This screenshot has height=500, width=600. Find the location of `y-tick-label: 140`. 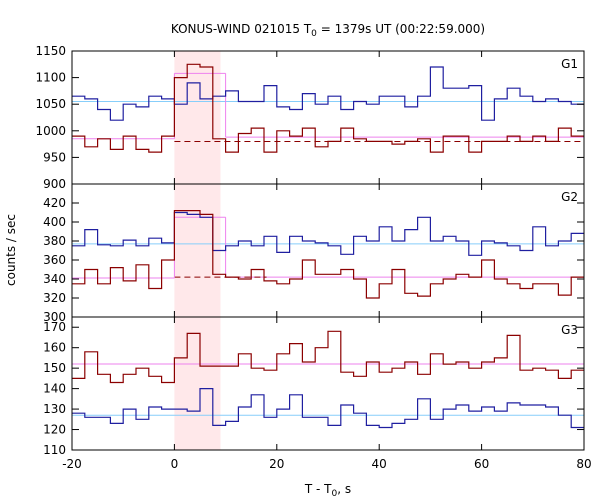

y-tick-label: 140 is located at coordinates (54, 389).